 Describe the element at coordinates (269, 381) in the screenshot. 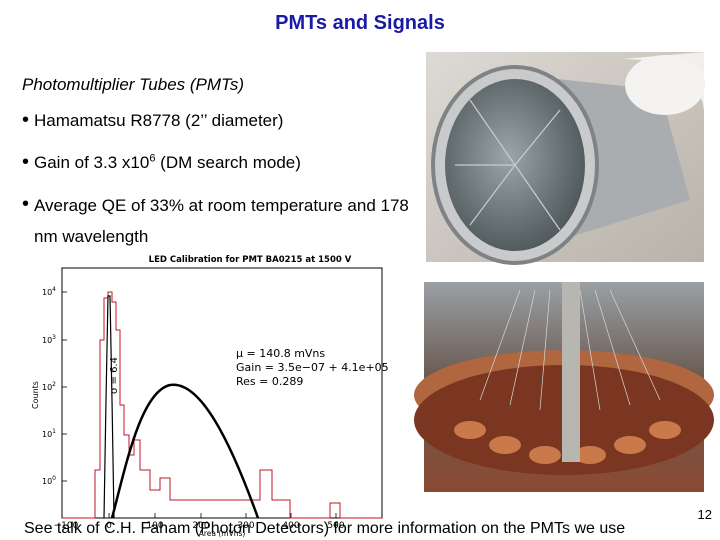

I see `annotation: Res = 0.289` at that location.